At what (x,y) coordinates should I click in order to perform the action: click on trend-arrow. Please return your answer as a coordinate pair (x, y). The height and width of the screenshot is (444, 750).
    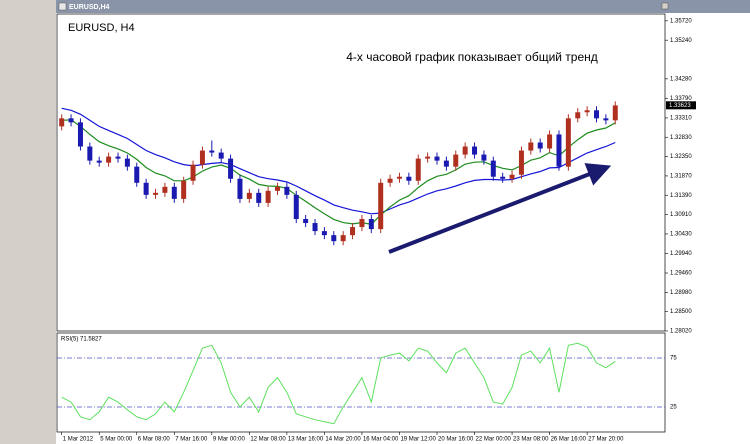
    Looking at the image, I should click on (500, 208).